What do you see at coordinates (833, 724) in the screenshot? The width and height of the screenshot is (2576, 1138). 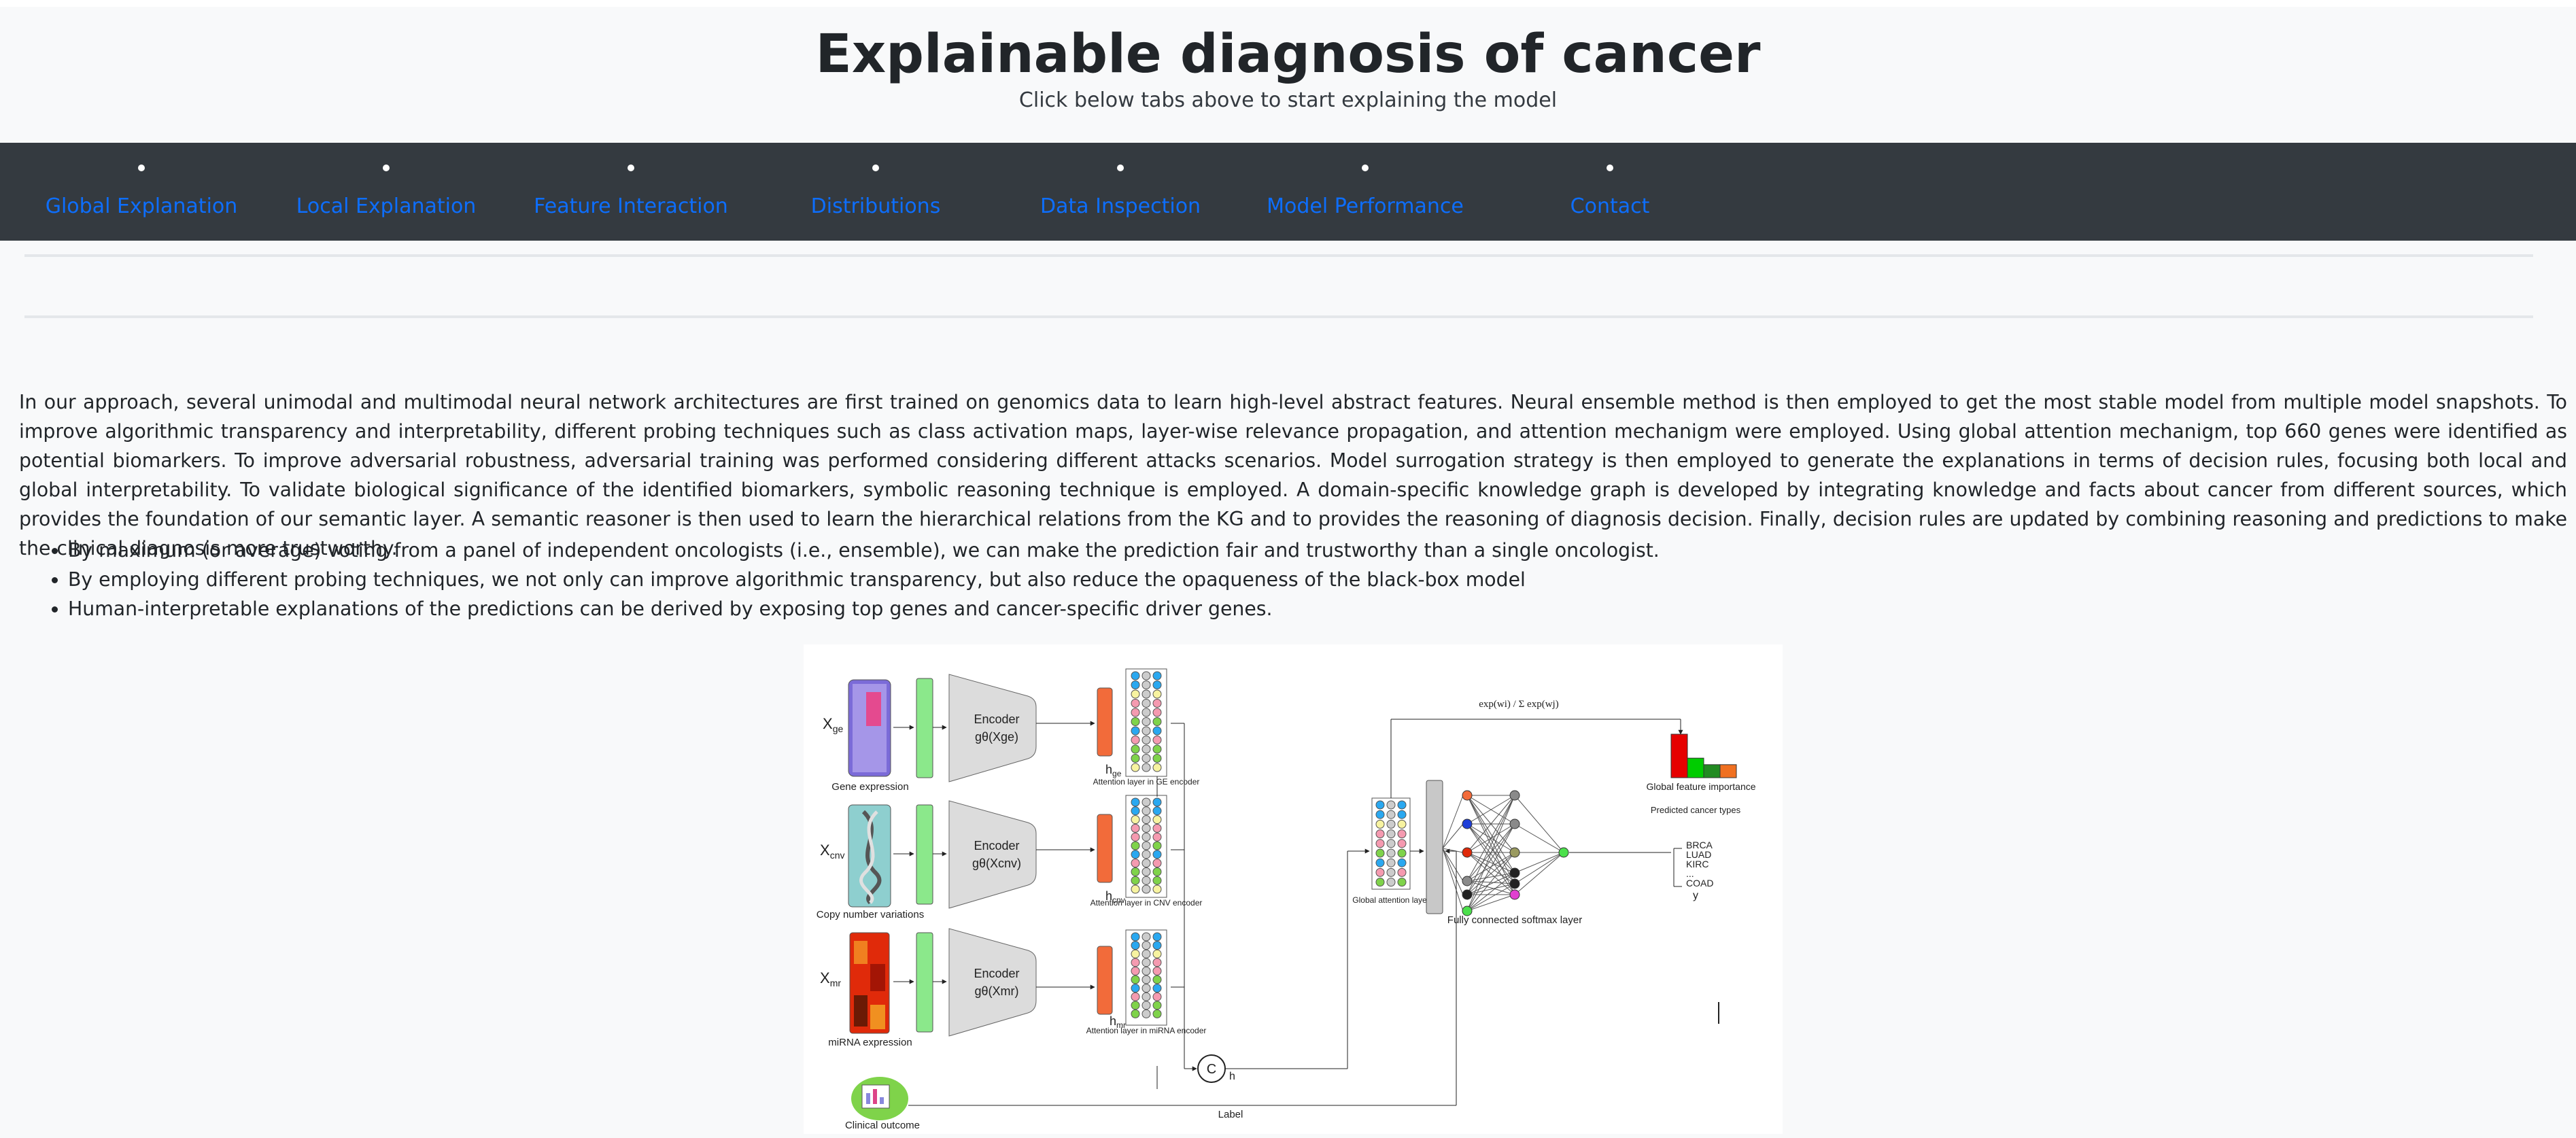 I see `input-var-ge: Xge` at bounding box center [833, 724].